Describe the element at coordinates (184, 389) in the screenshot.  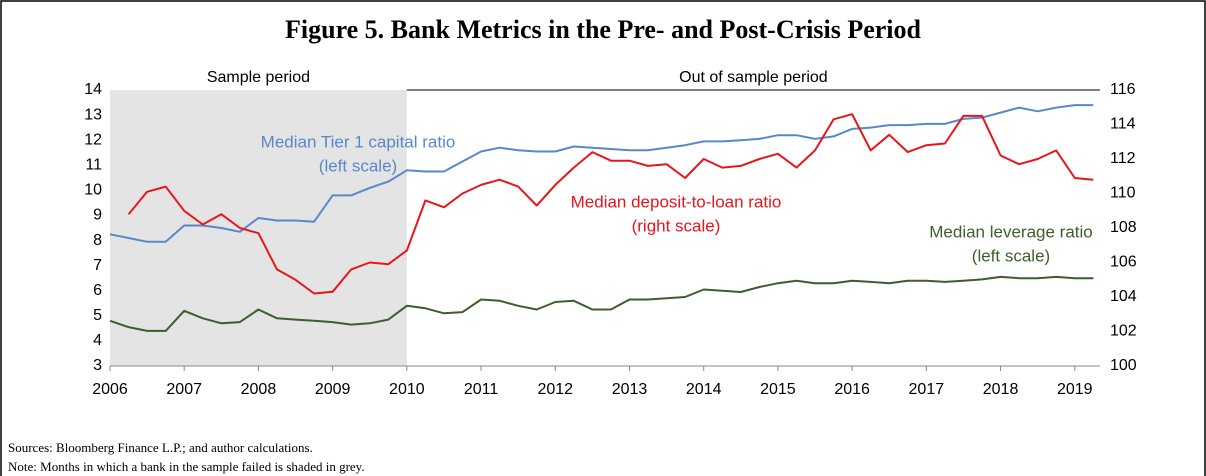
I see `x-tick-label: 2007` at that location.